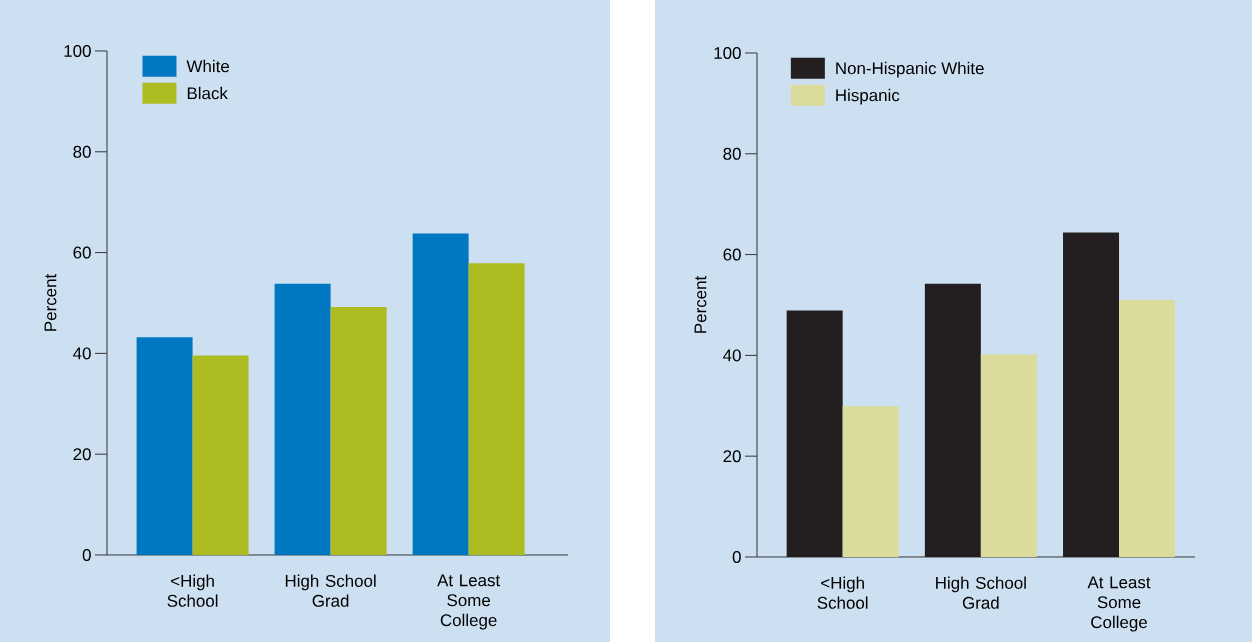 The height and width of the screenshot is (642, 1252). I want to click on legend-label: Non-Hispanic White, so click(910, 69).